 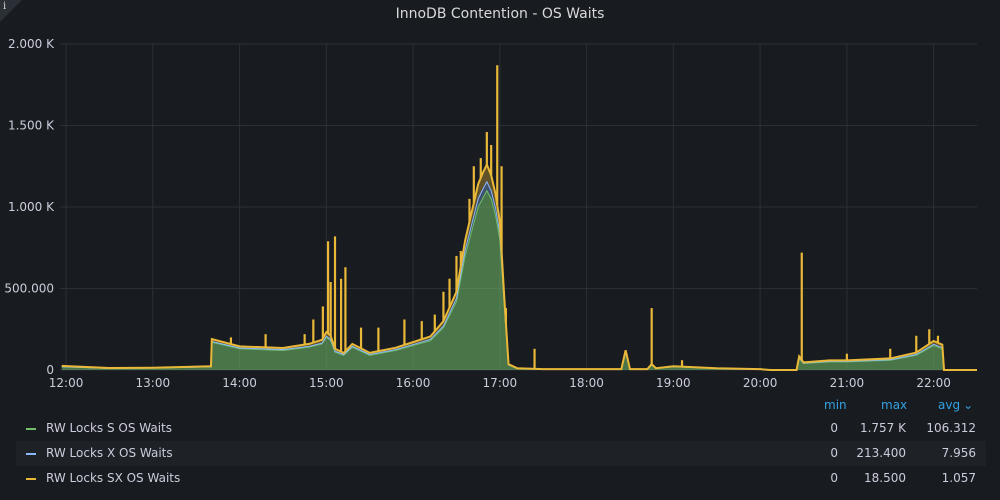 I want to click on legend-value-avg: 106.312, so click(x=951, y=428).